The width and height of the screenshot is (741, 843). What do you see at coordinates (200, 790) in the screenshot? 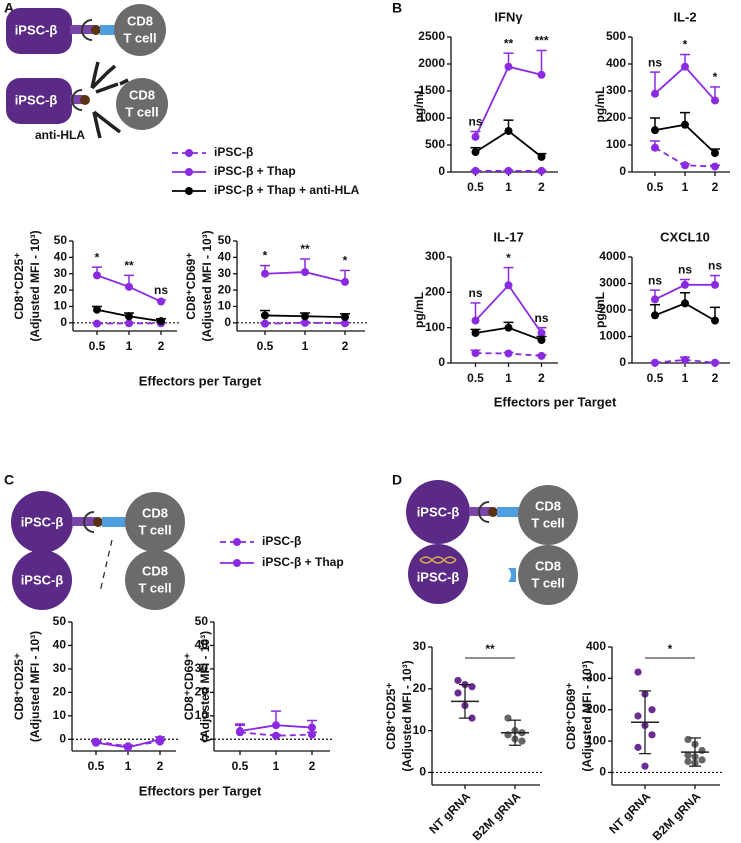
I see `x-axis-label: Effectors per Target` at bounding box center [200, 790].